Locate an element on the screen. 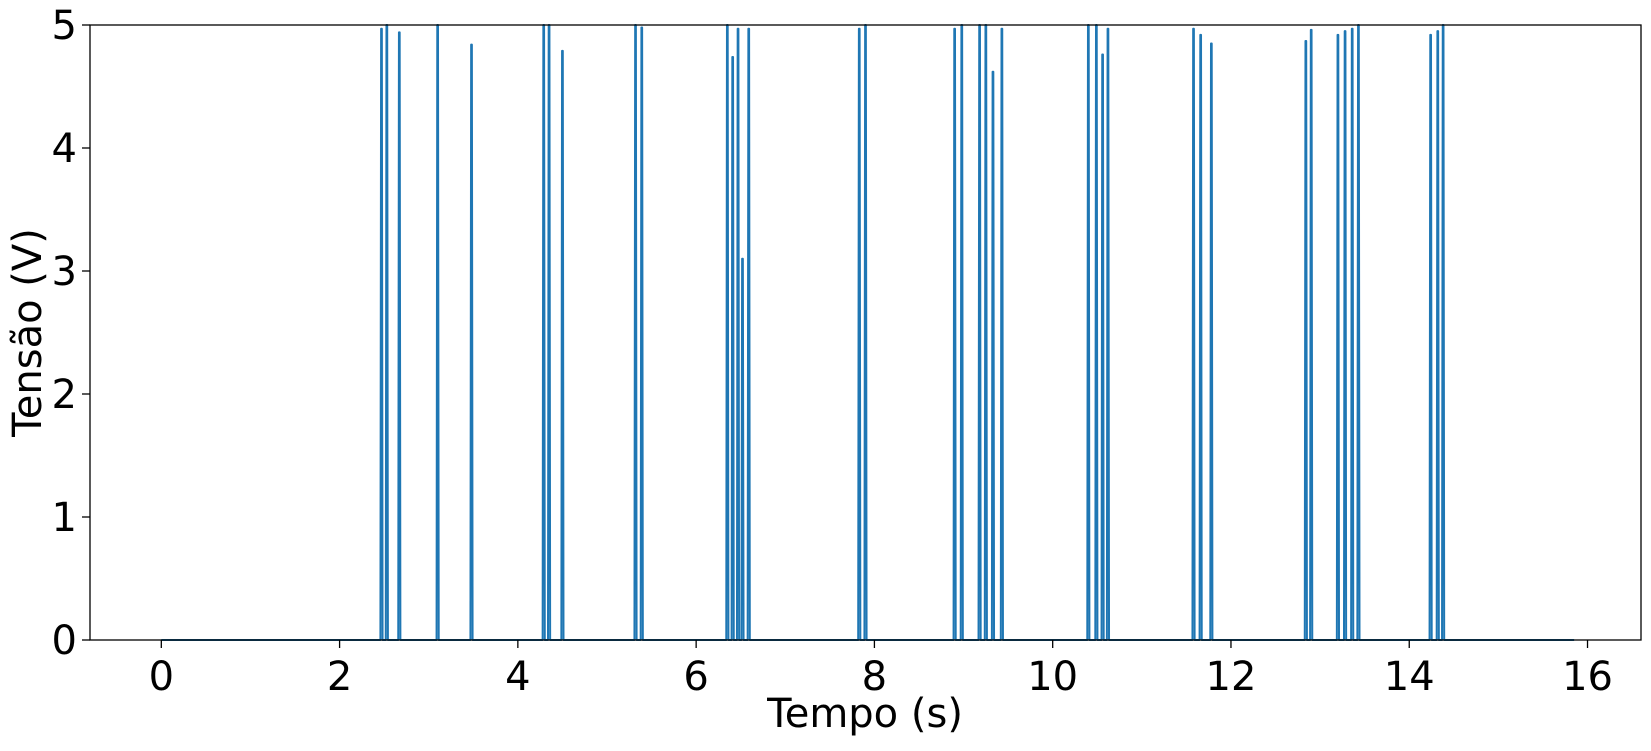  y-tick-label: 3 is located at coordinates (64, 272).